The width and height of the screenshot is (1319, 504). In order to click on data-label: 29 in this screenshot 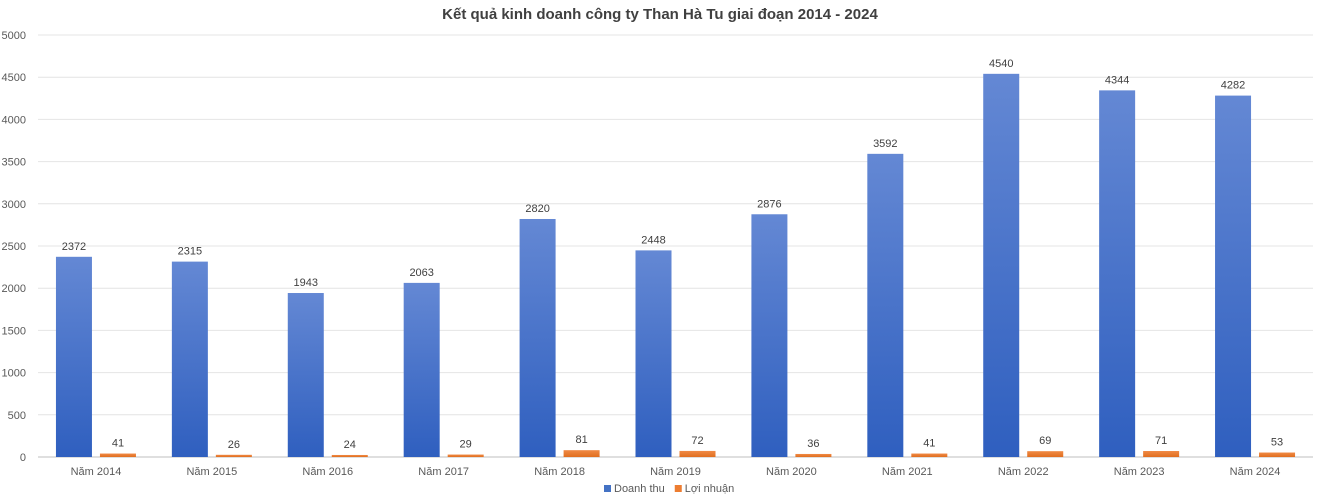, I will do `click(466, 445)`.